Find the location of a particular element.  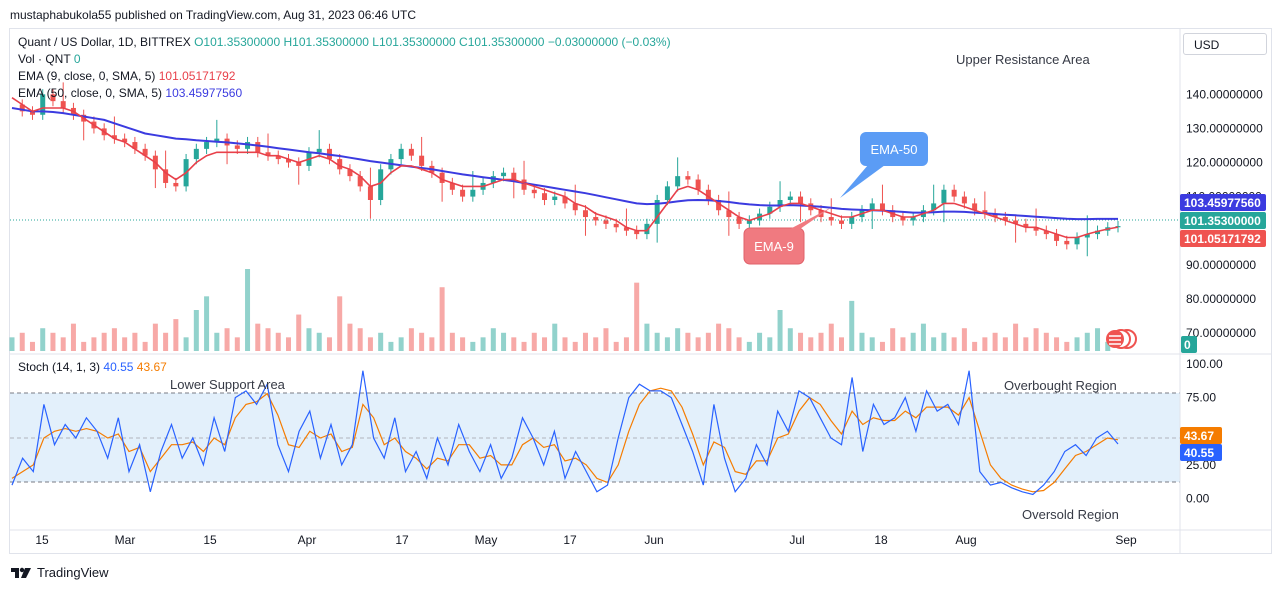

legend-ema50-value: 103.45977560 is located at coordinates (204, 93).